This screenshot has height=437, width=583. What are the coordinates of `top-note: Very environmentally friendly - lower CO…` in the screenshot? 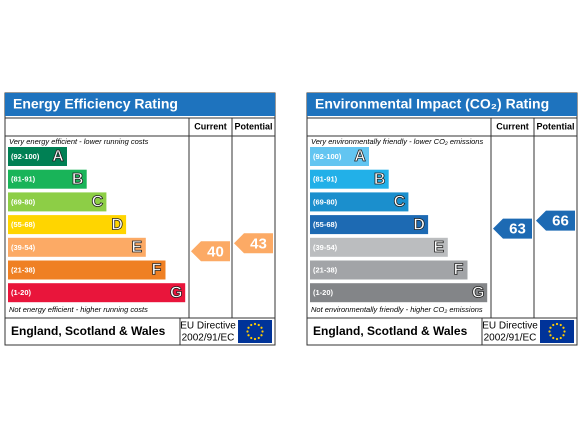 It's located at (397, 141).